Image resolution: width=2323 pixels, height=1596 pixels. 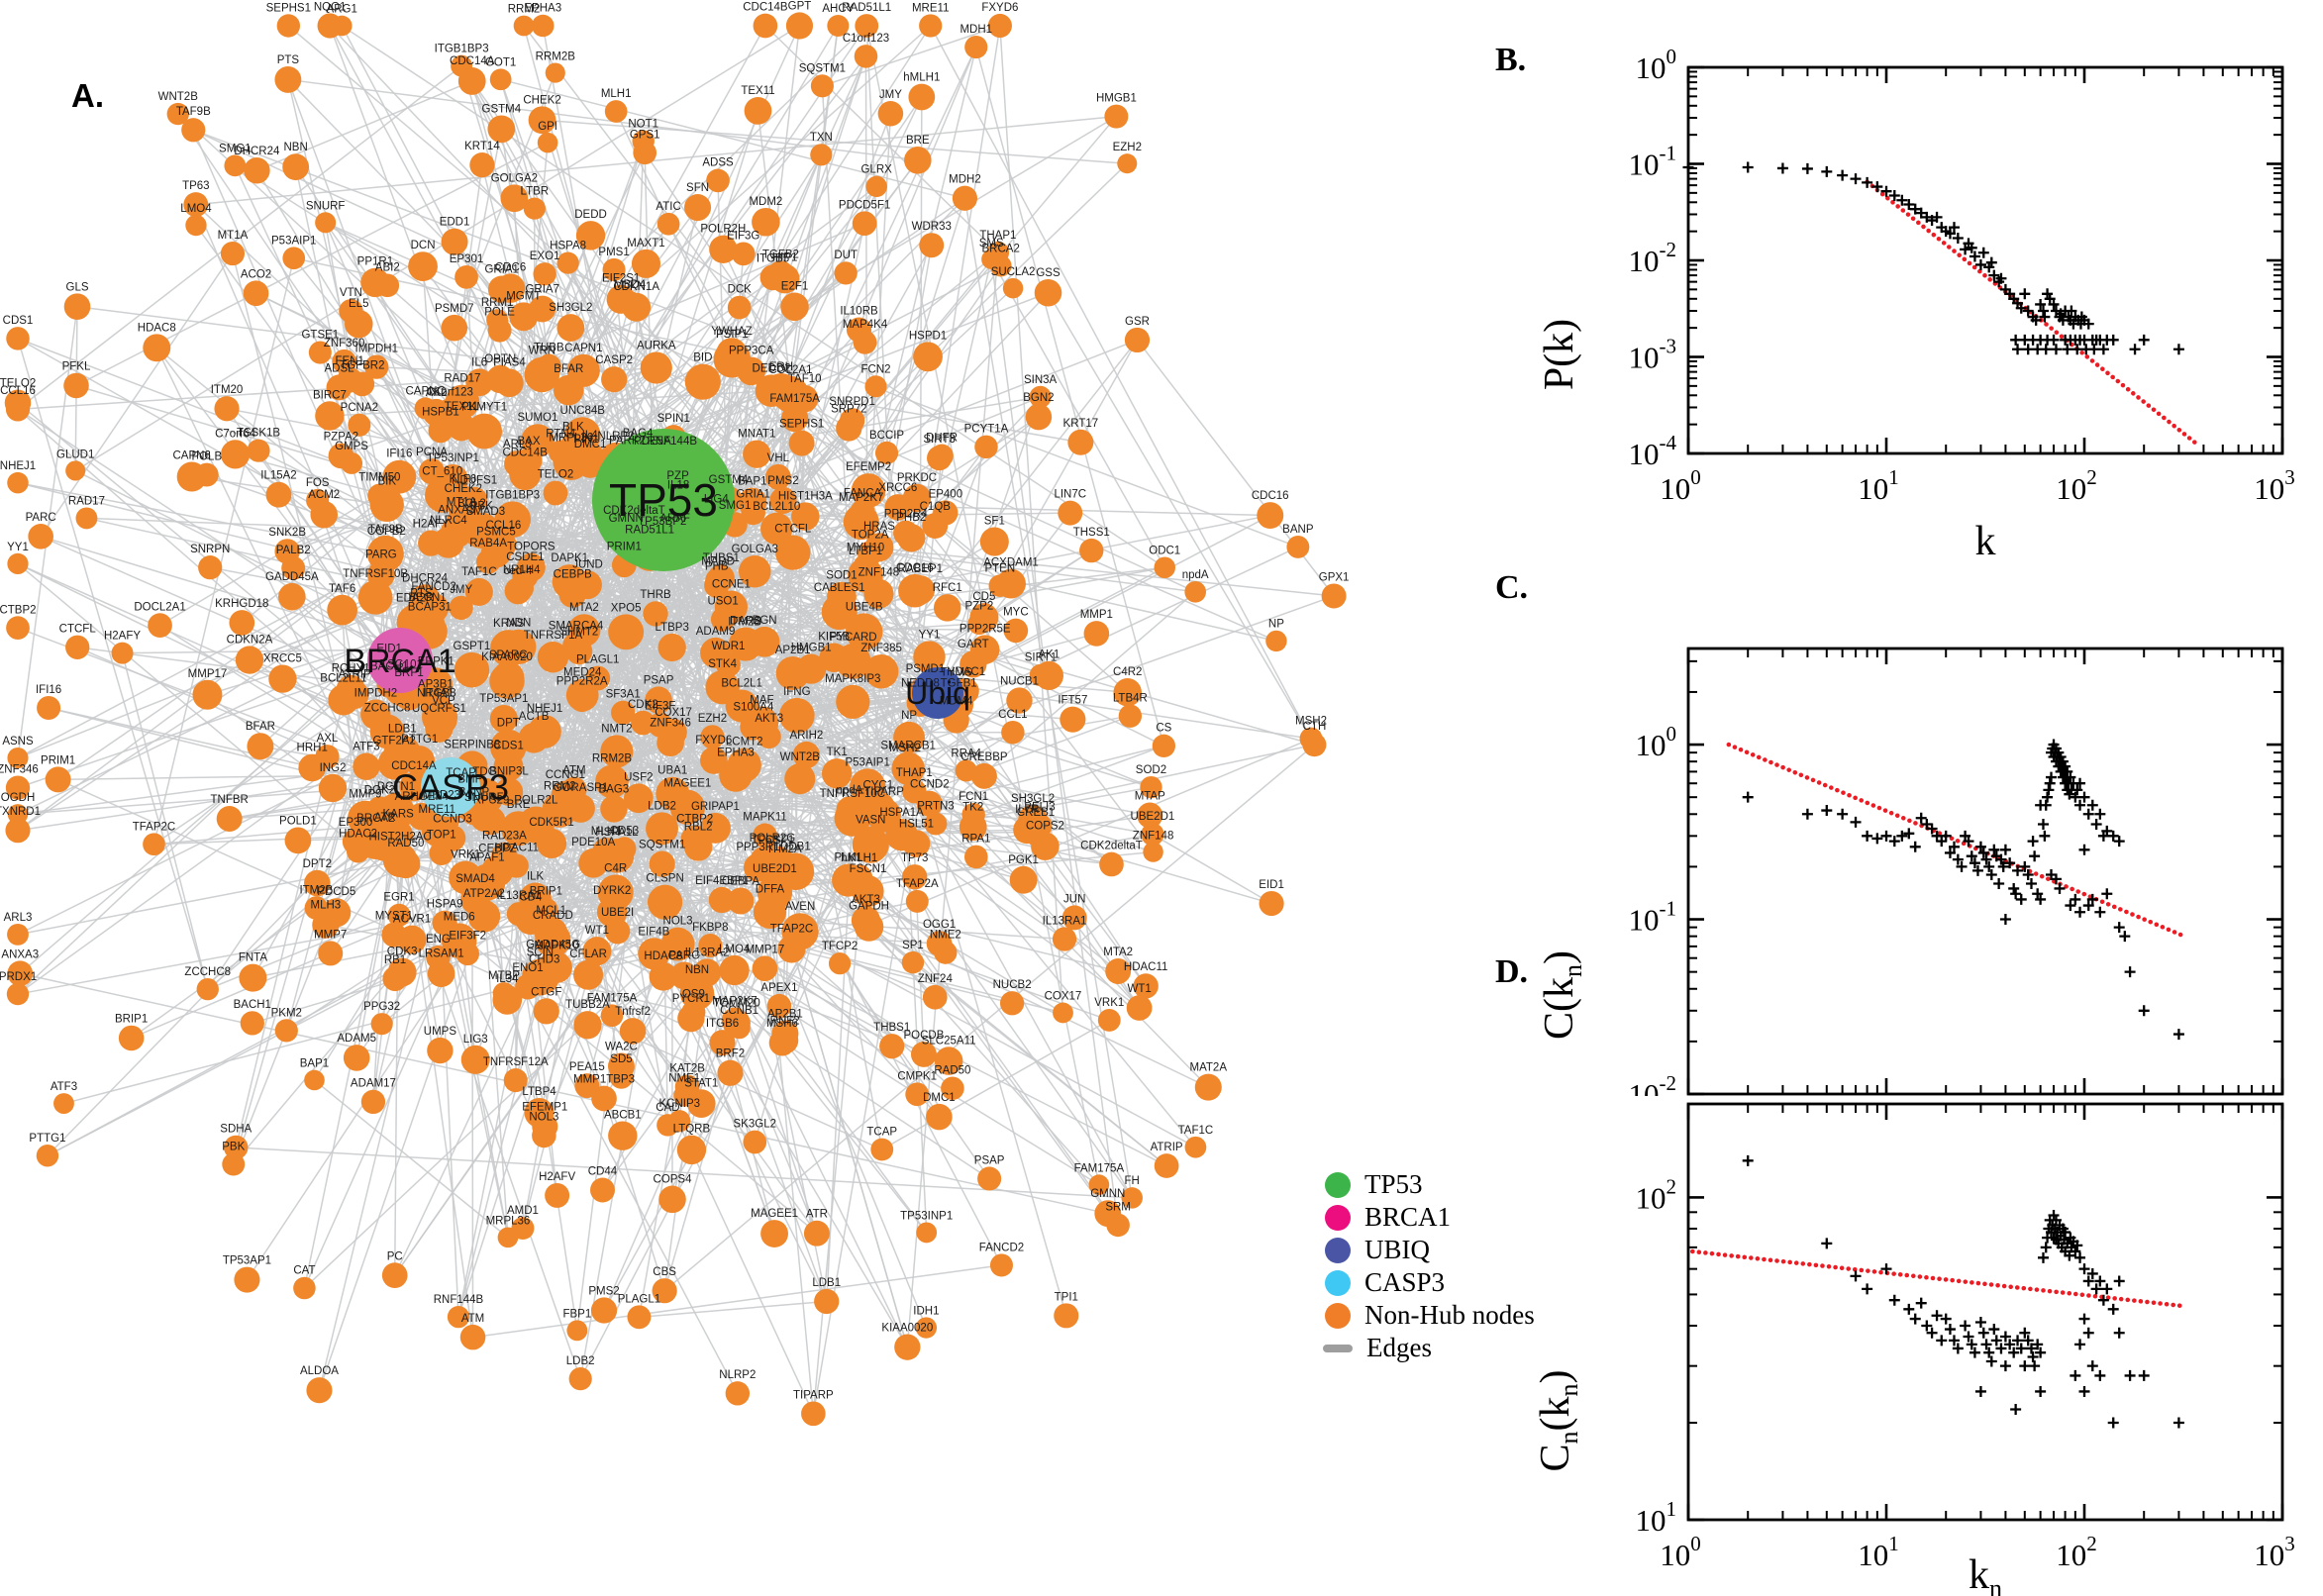 What do you see at coordinates (917, 478) in the screenshot?
I see `network-node-label: PRKDC` at bounding box center [917, 478].